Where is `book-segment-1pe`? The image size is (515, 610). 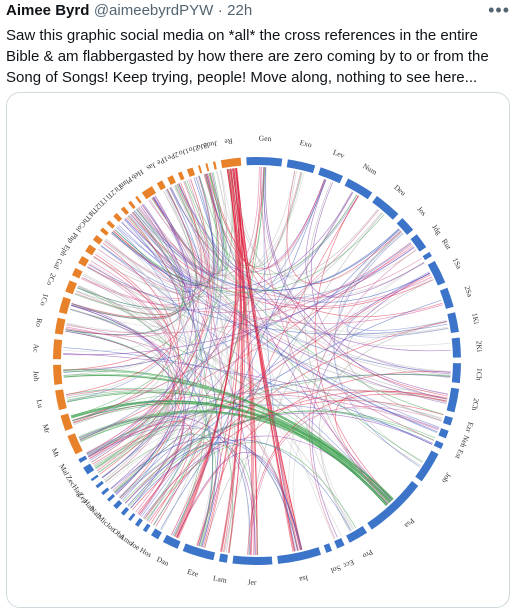 book-segment-1pe is located at coordinates (171, 180).